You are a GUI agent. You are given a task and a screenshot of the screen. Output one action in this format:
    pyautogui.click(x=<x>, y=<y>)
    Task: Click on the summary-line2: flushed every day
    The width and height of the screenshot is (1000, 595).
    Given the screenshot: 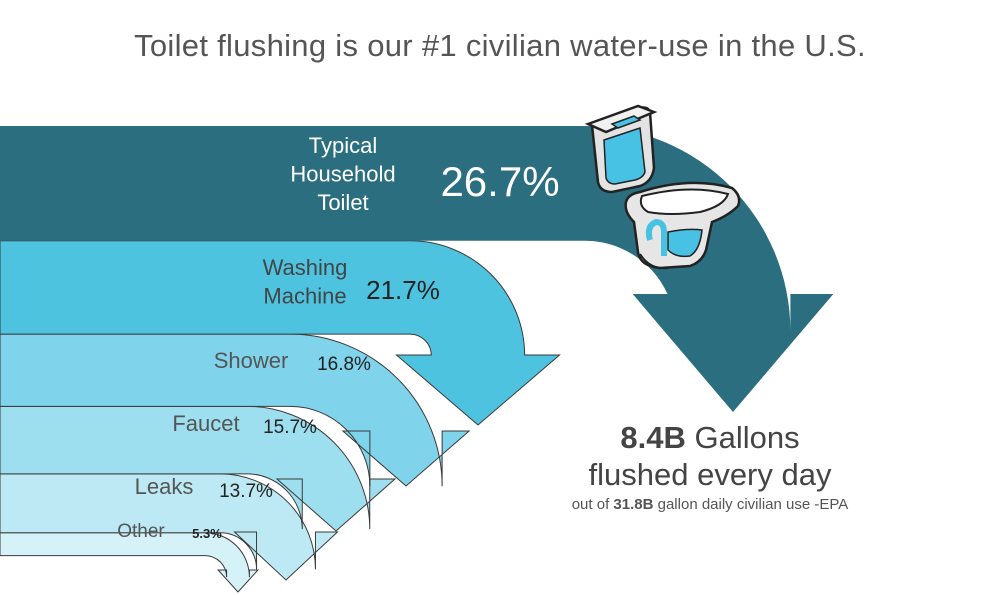 What is the action you would take?
    pyautogui.click(x=710, y=474)
    